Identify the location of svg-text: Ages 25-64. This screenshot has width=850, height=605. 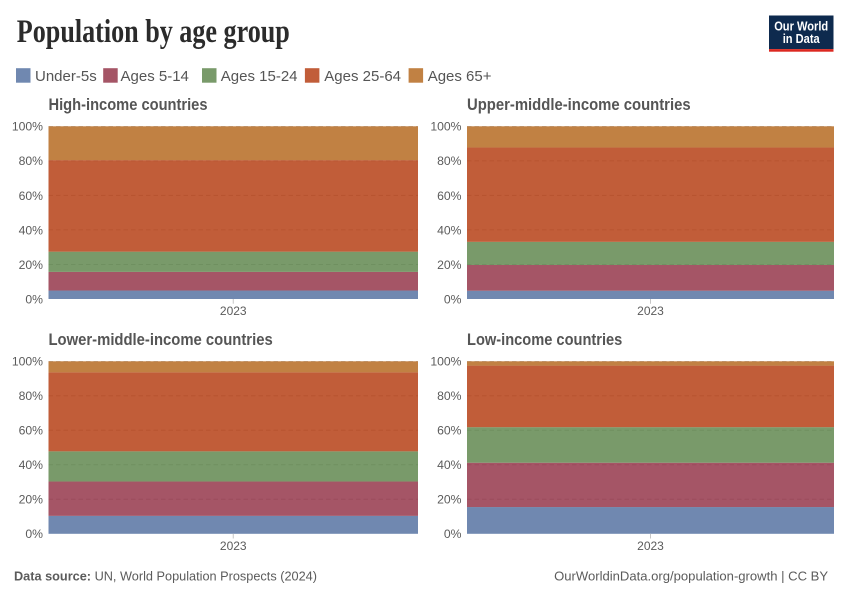
(362, 76).